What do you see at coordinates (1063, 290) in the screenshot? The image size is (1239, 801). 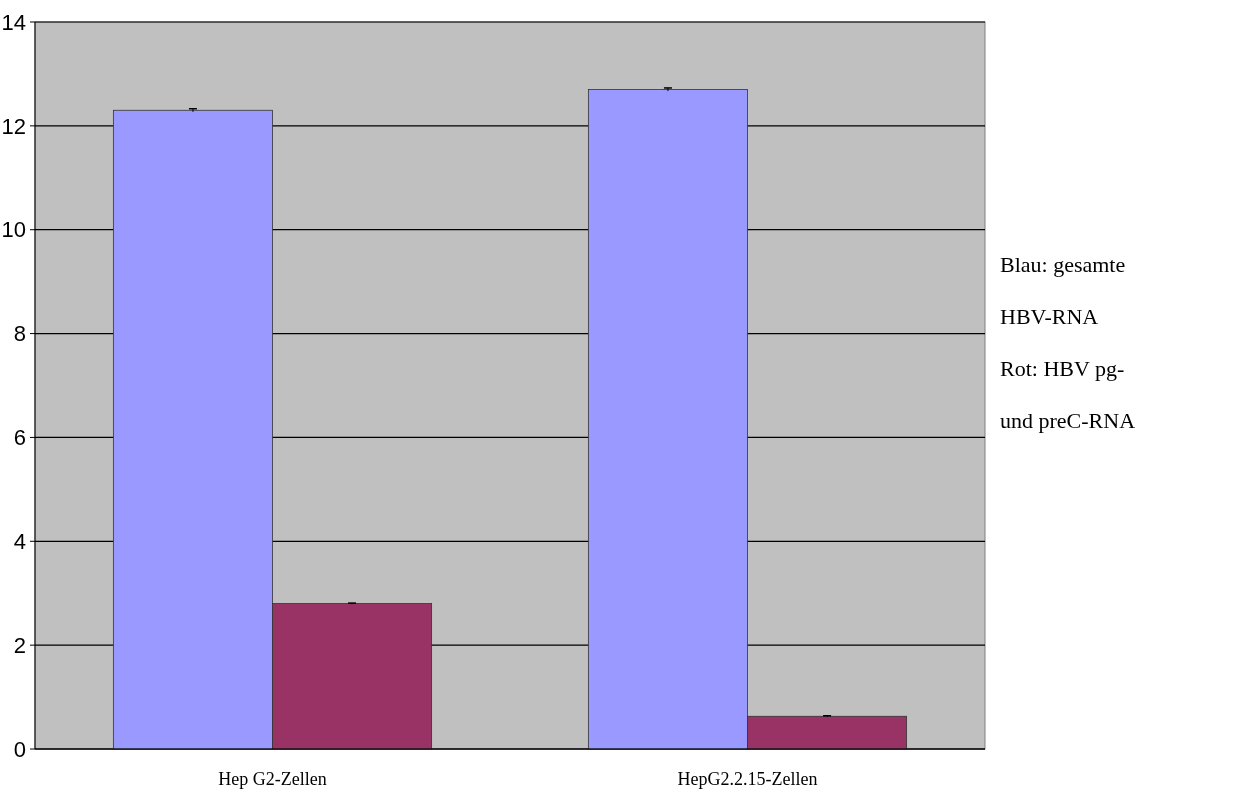 I see `text: Blau: gesamte HBV-RNA` at bounding box center [1063, 290].